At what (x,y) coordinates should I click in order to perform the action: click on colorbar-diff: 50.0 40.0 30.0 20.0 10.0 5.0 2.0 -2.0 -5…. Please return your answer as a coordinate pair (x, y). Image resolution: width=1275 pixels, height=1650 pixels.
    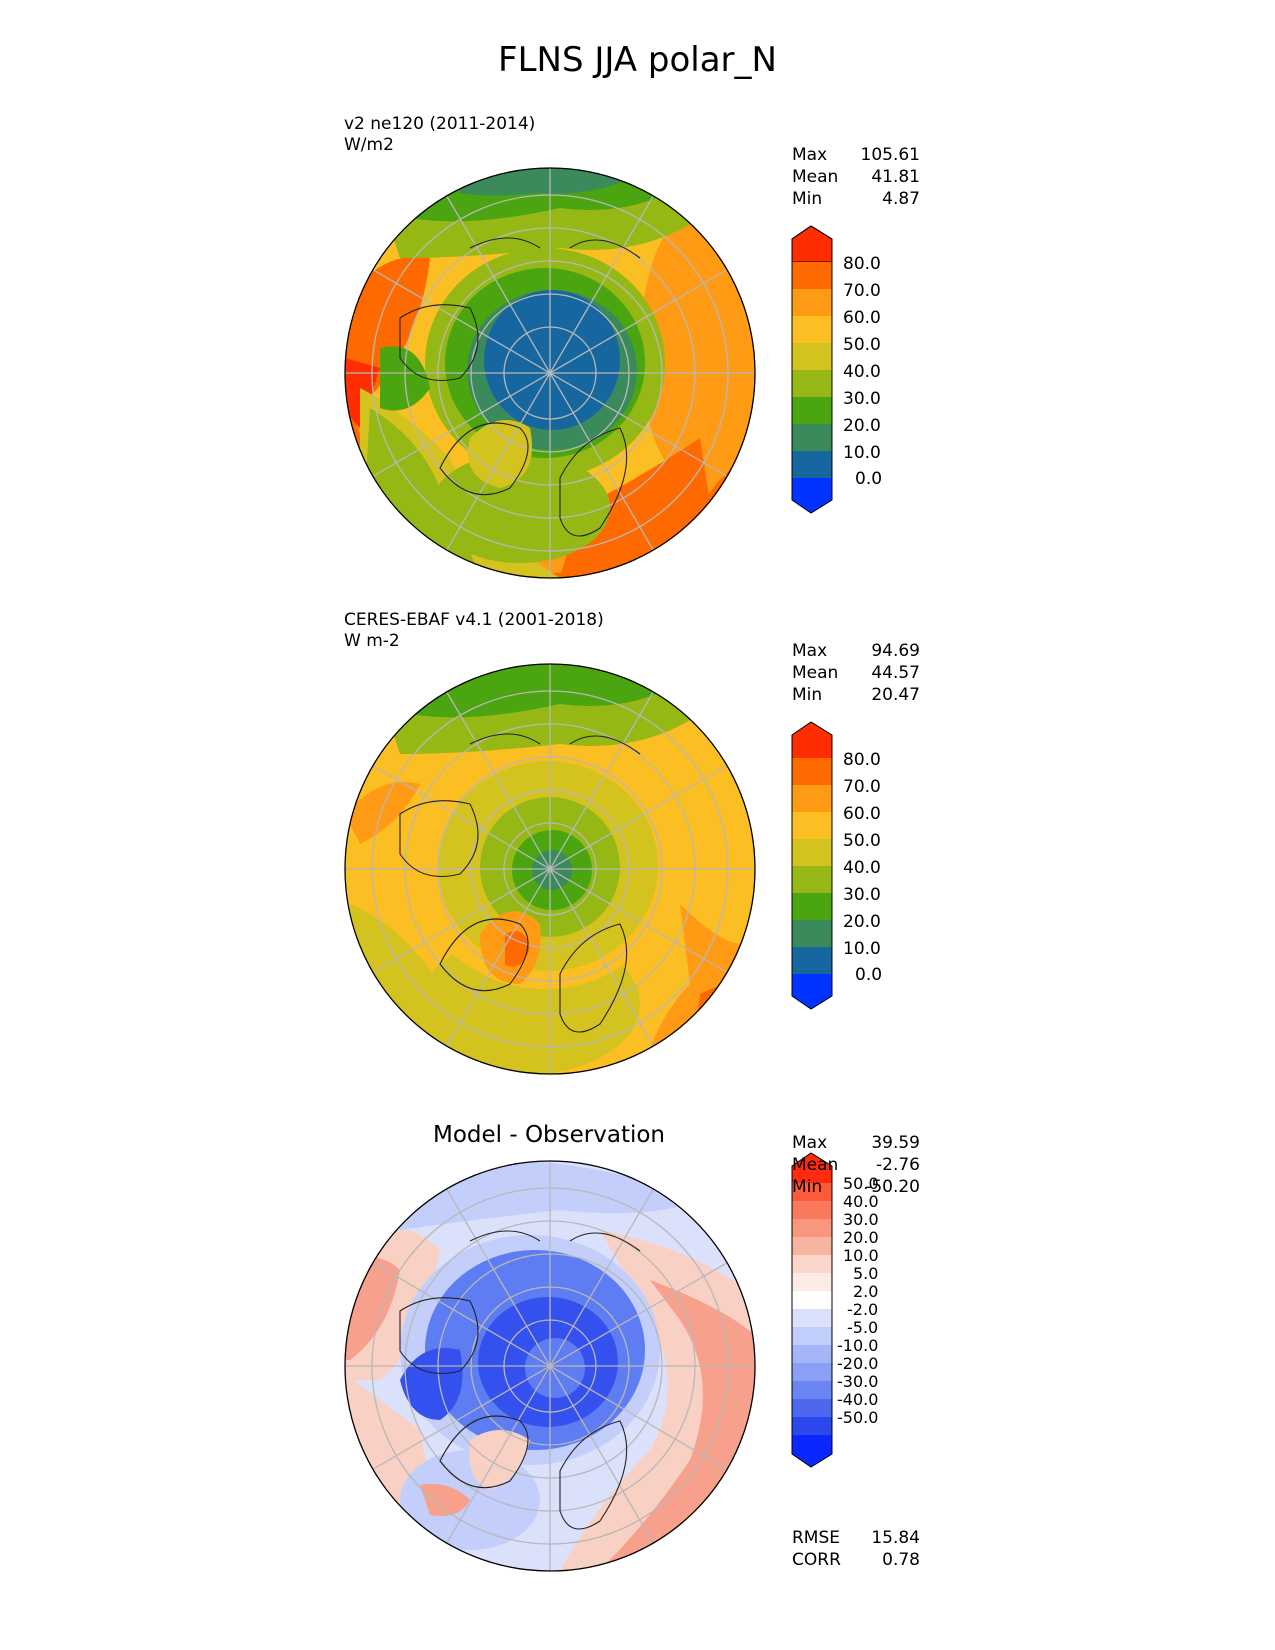
    Looking at the image, I should click on (835, 1310).